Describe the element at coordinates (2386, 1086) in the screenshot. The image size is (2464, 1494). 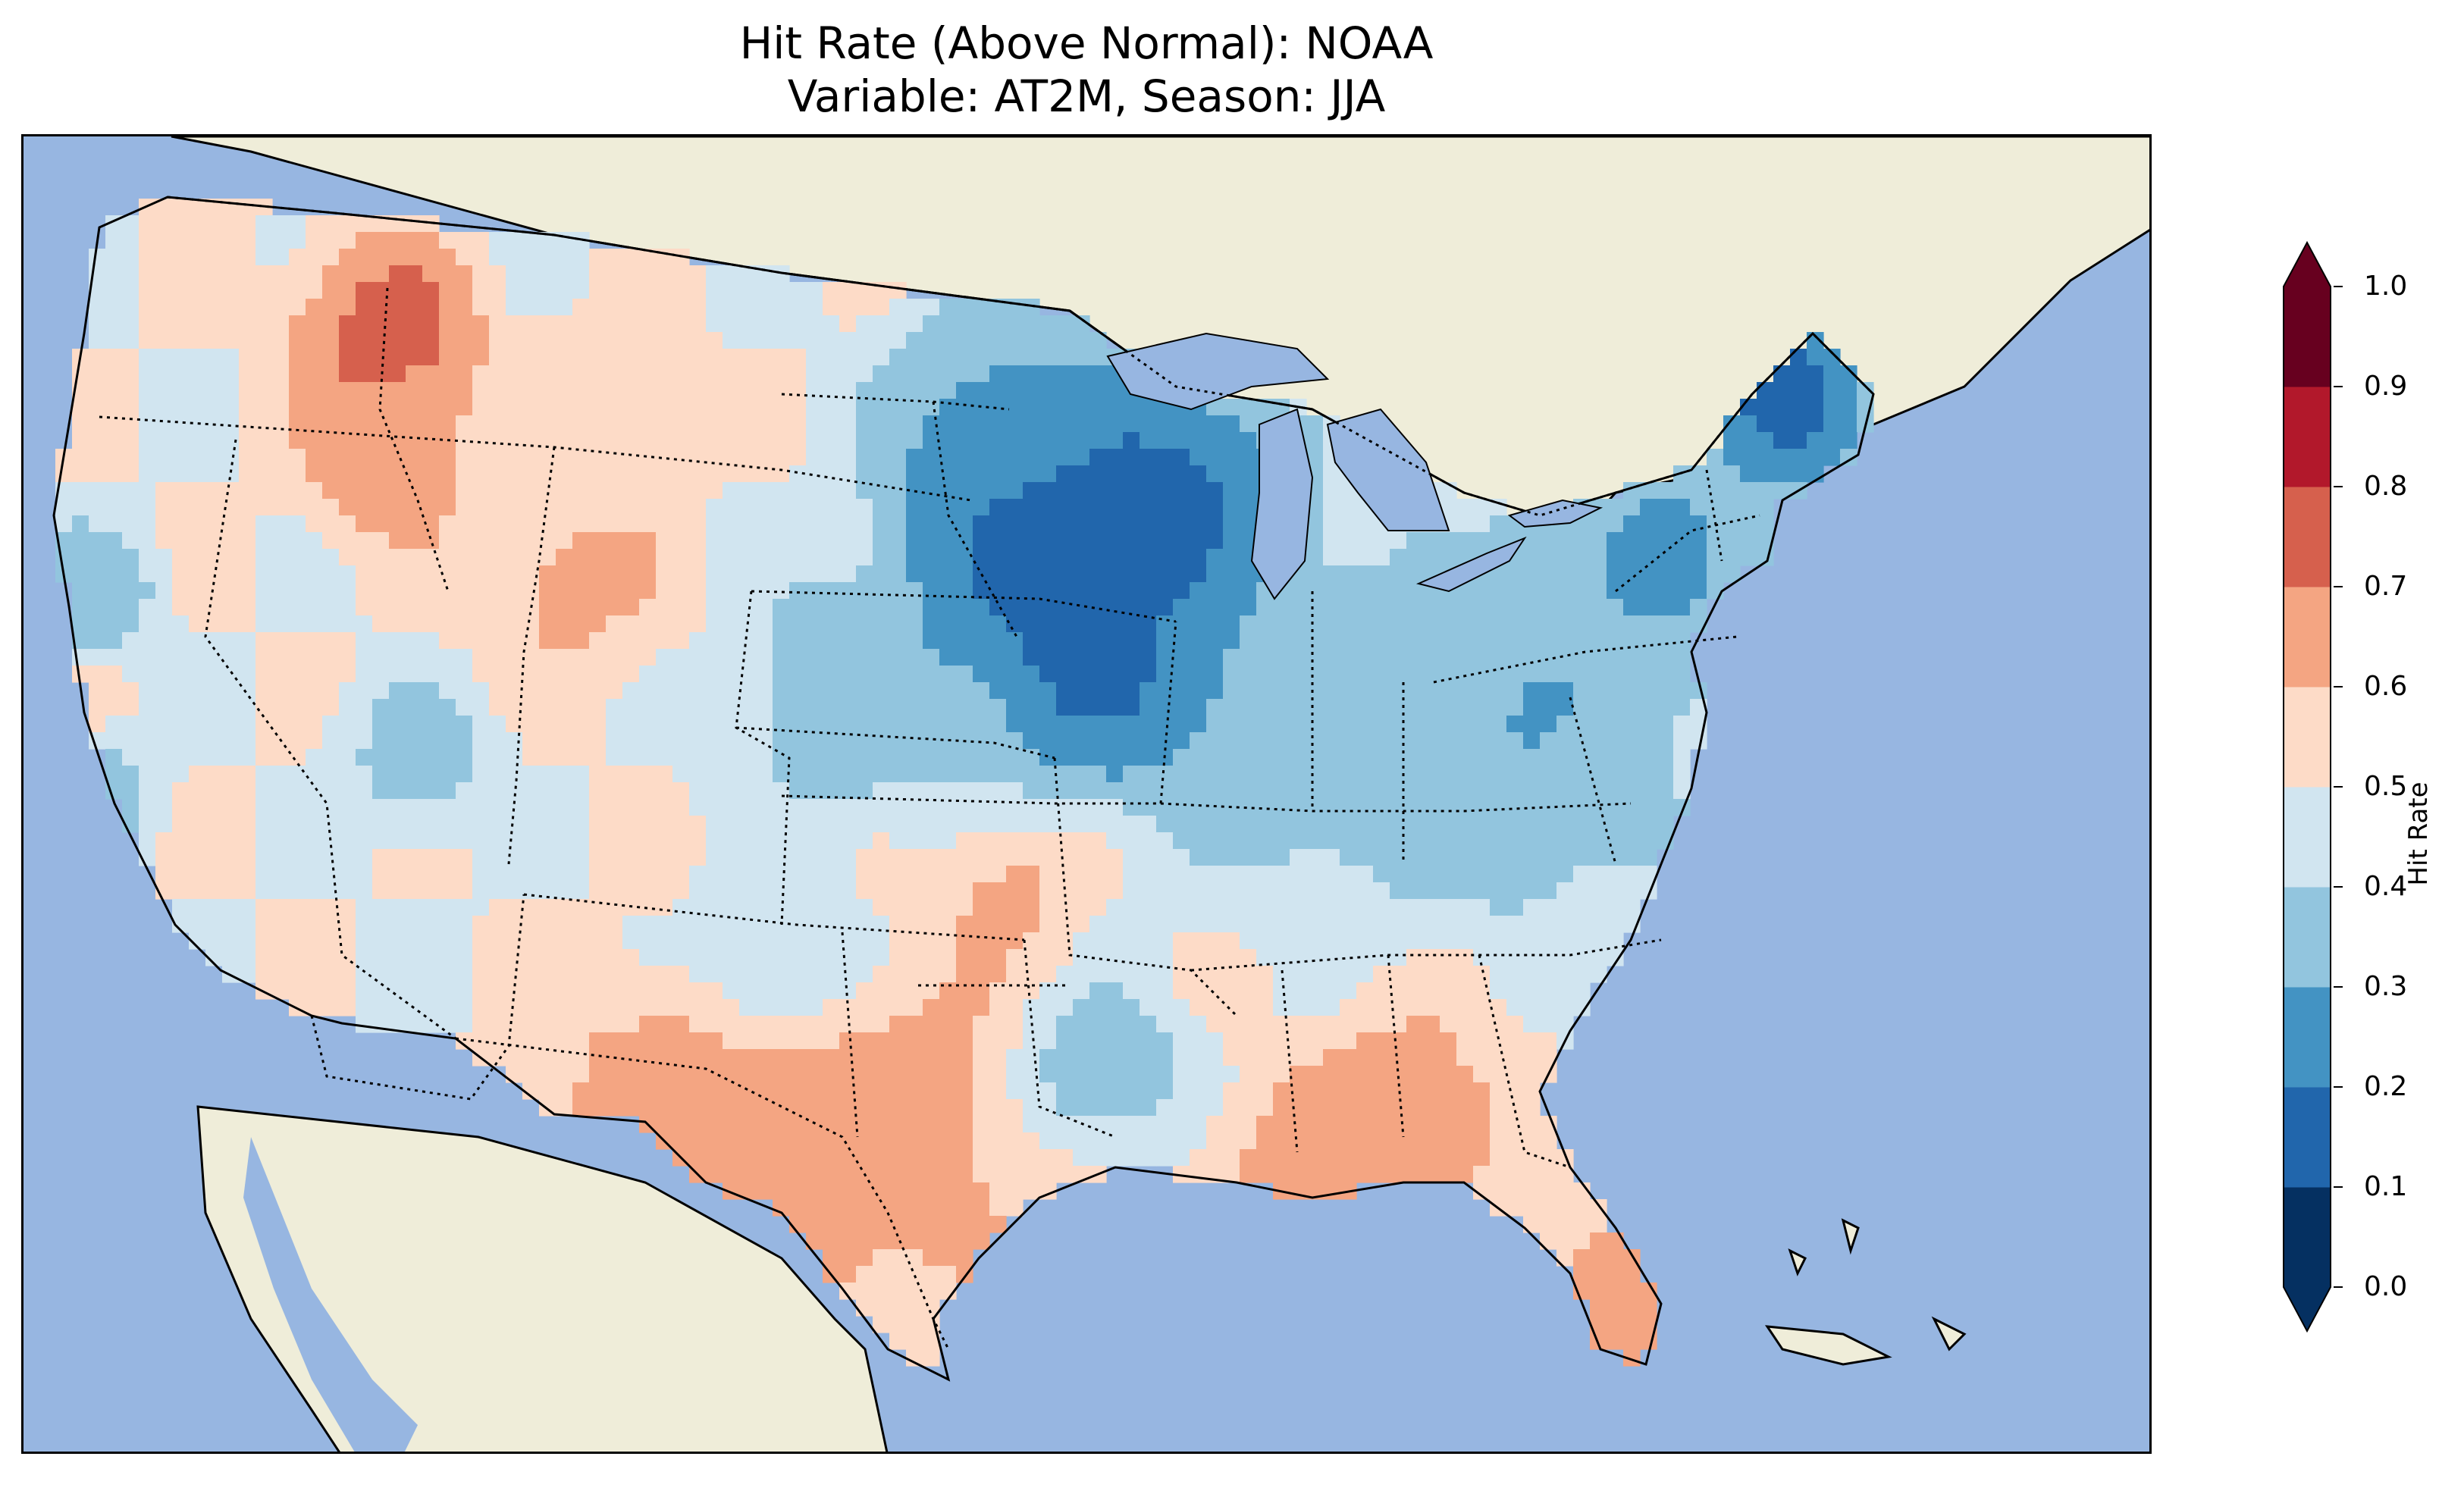
I see `colorbar-tick-label: 0.2` at that location.